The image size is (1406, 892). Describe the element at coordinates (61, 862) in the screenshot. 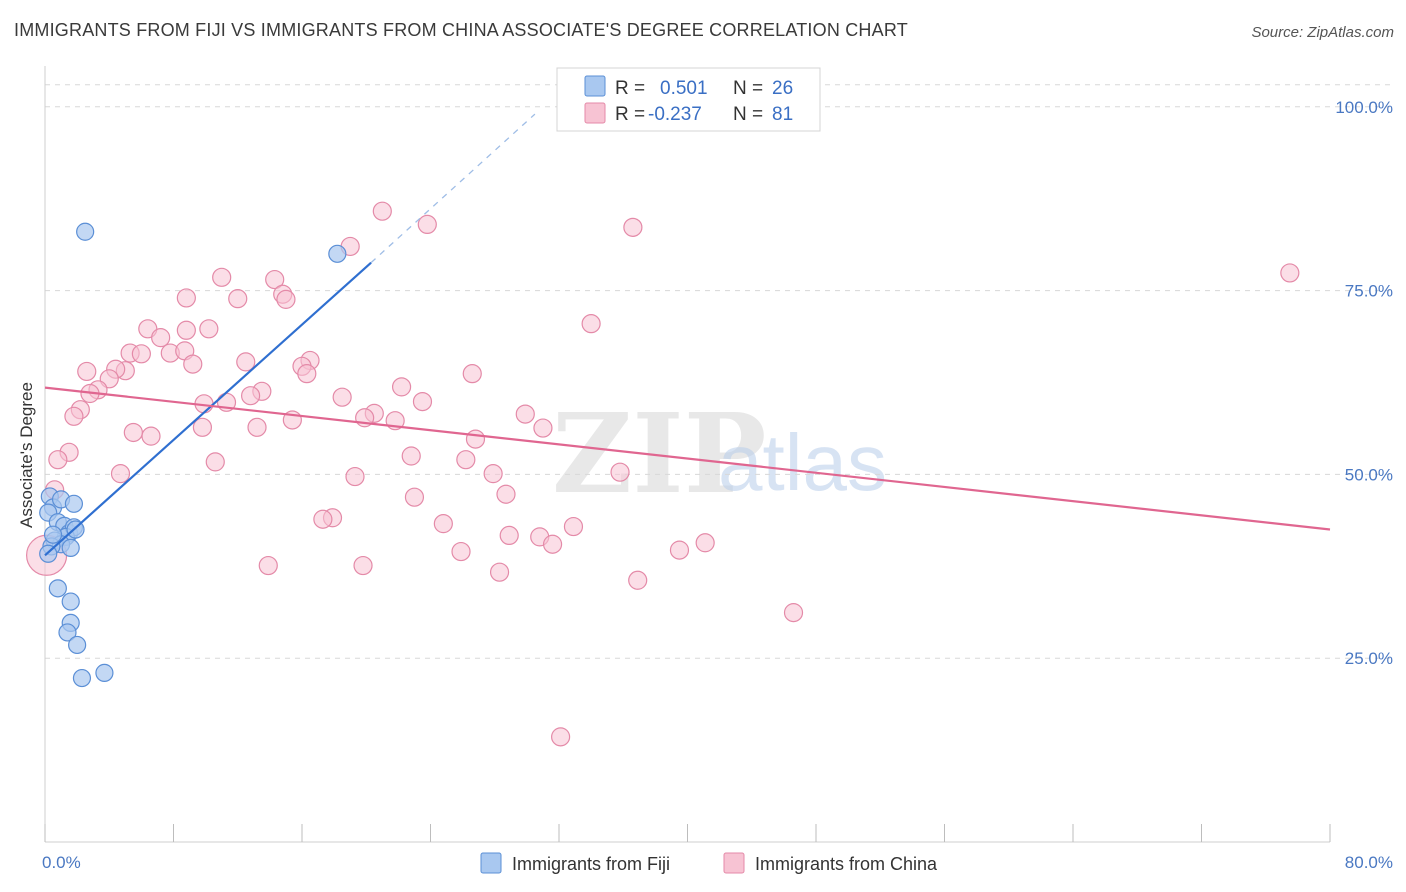

I see `x-tick-label-min: 0.0%` at that location.